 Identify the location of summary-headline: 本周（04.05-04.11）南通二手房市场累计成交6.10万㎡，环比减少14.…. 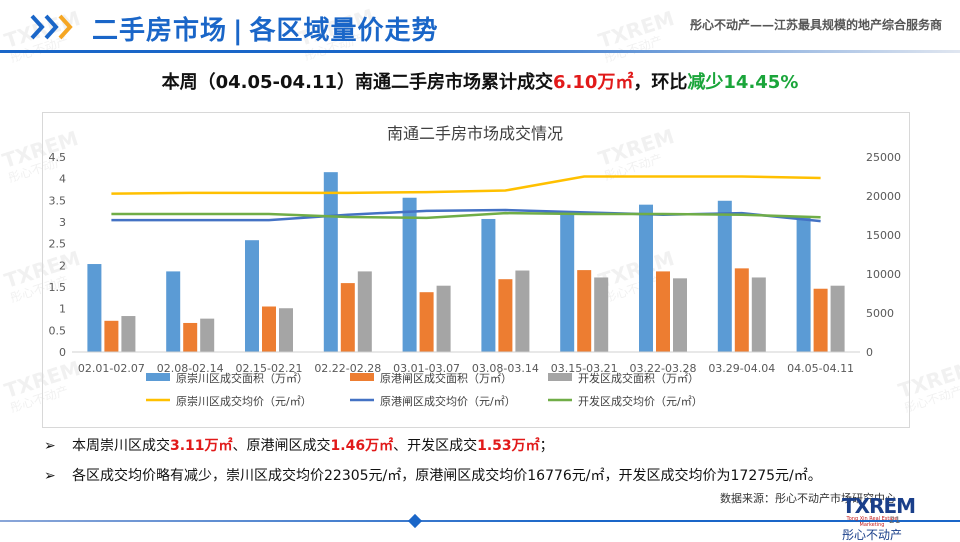
(480, 81).